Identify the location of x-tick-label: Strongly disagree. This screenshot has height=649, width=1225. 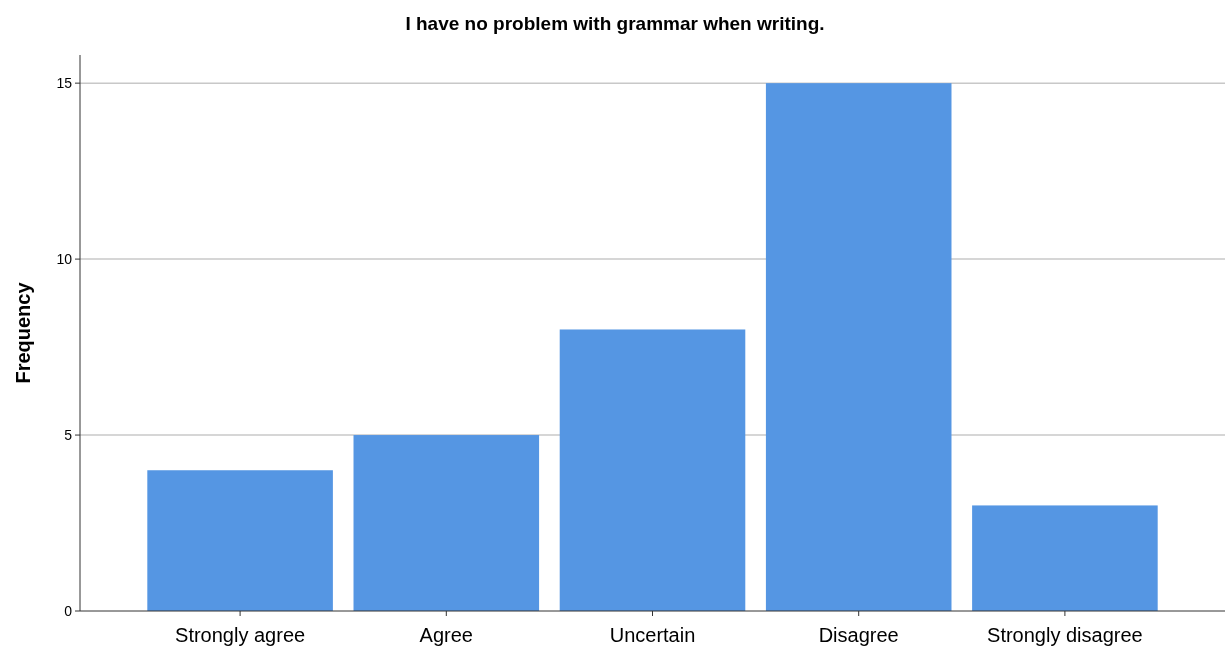
(1065, 635).